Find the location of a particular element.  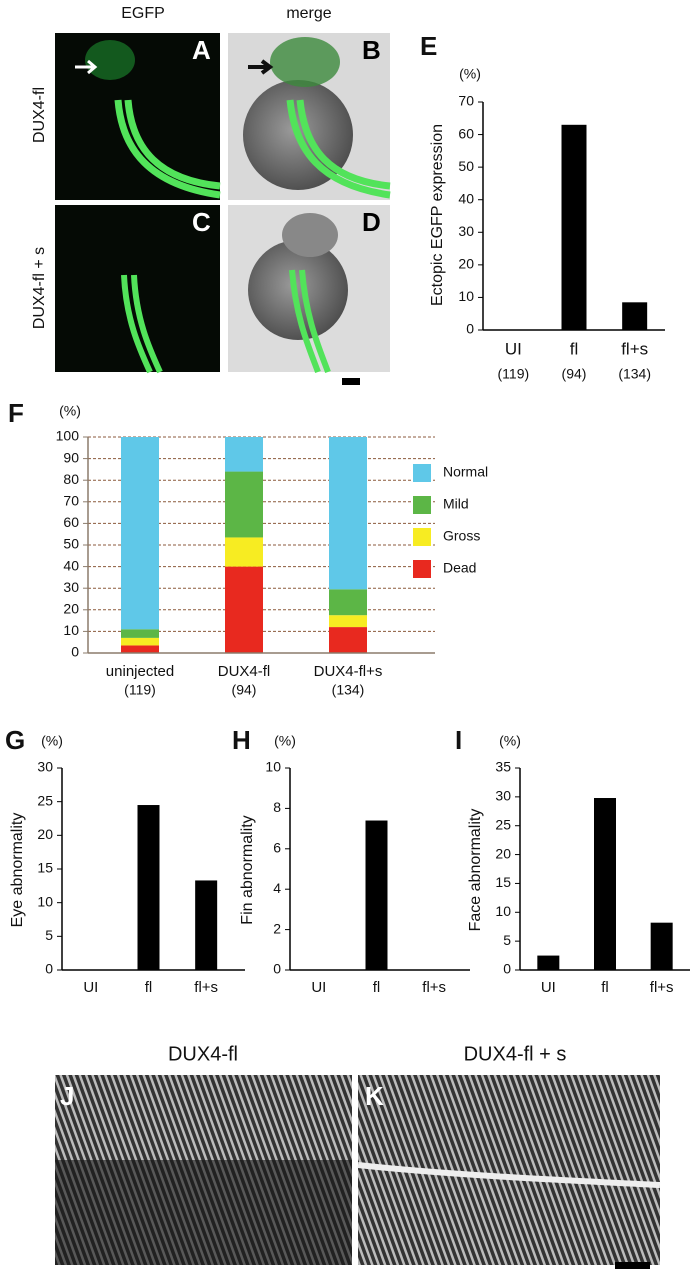

y-tick-label: 100 is located at coordinates (68, 436).